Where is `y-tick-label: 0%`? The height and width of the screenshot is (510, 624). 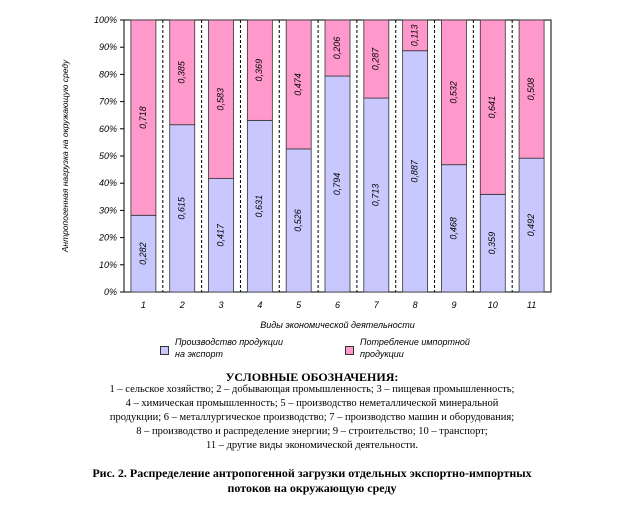 y-tick-label: 0% is located at coordinates (110, 292).